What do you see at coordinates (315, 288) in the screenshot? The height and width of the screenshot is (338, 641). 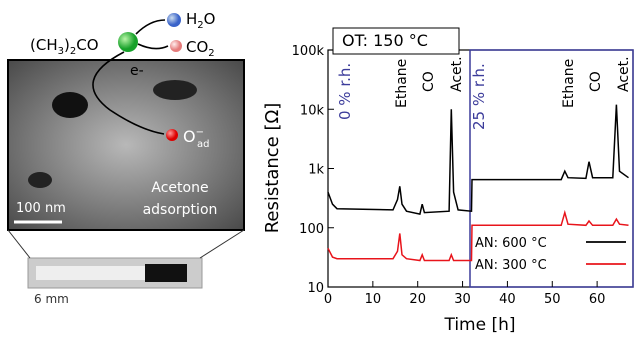 I see `y-tick-label: 10` at bounding box center [315, 288].